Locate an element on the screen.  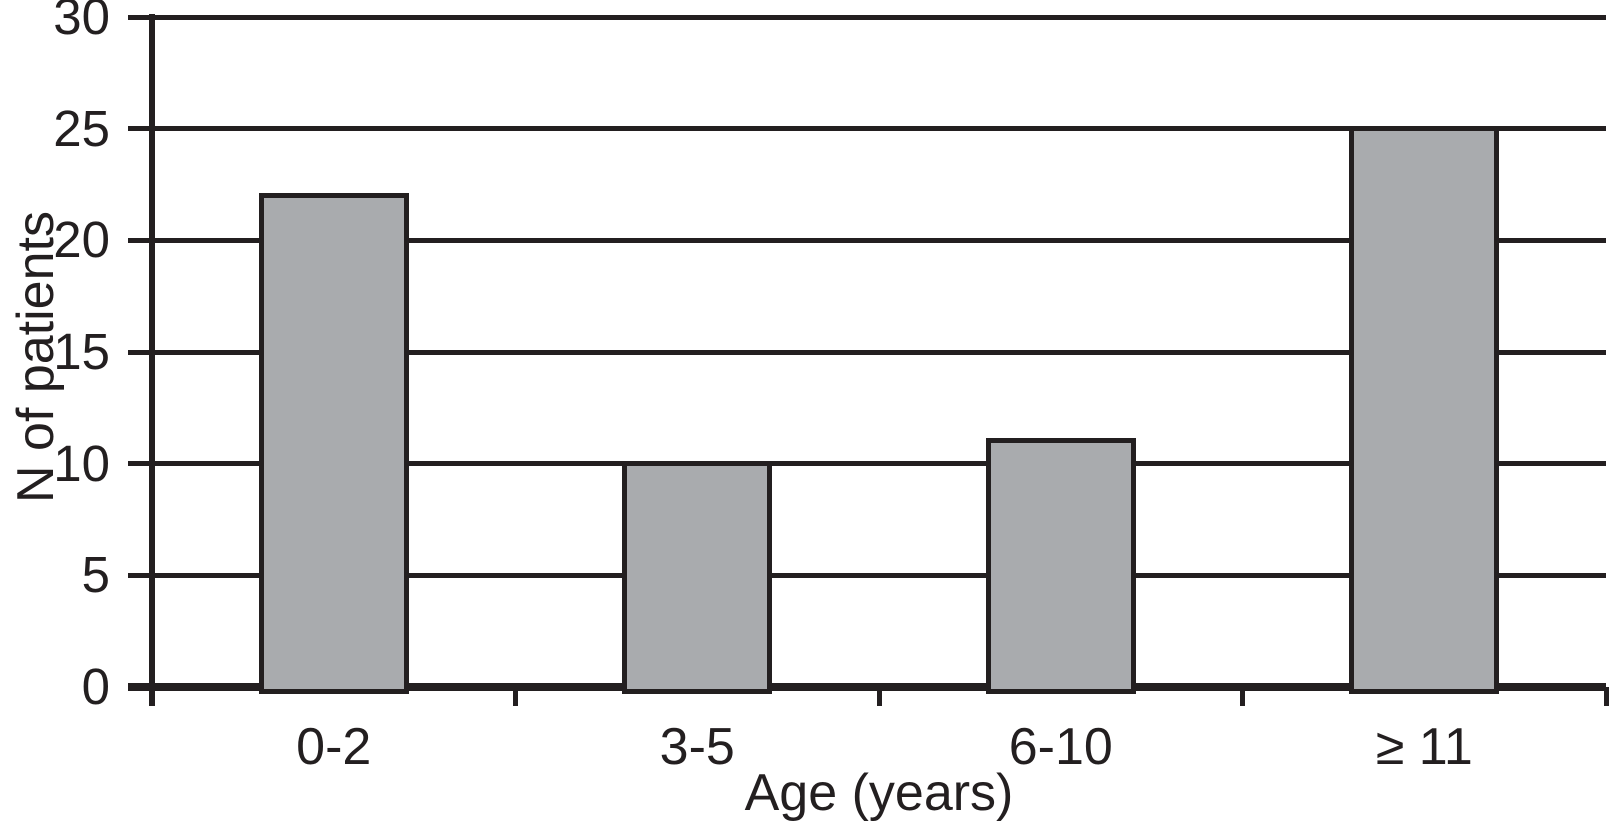
y-tick-label: 5 is located at coordinates (95, 575).